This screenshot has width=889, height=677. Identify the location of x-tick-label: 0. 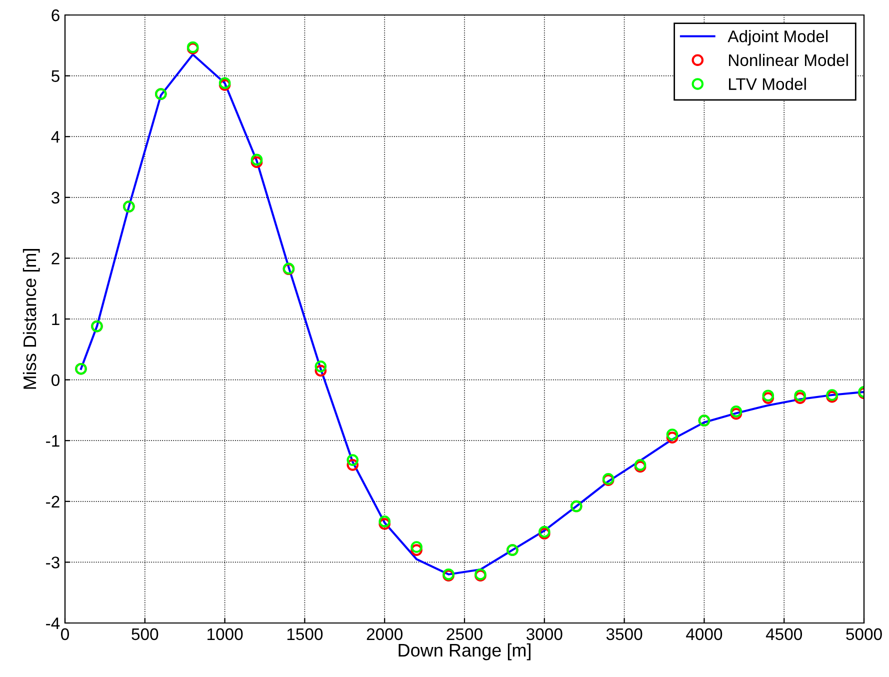
(65, 634).